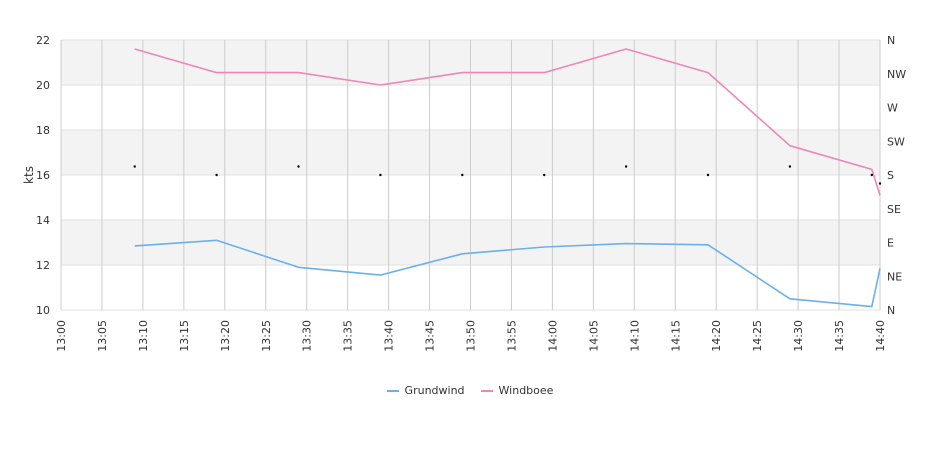 This screenshot has height=454, width=940. What do you see at coordinates (890, 243) in the screenshot?
I see `direction-tick-label: E` at bounding box center [890, 243].